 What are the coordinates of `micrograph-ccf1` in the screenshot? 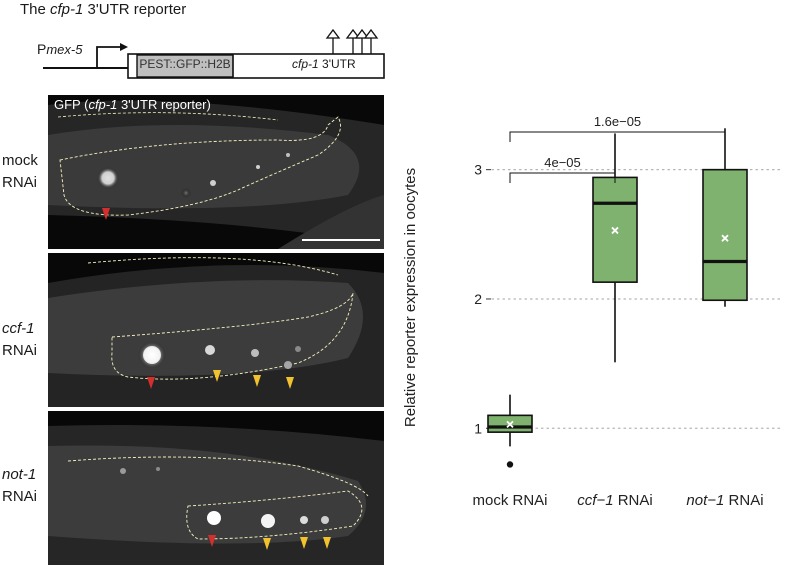 It's located at (216, 330).